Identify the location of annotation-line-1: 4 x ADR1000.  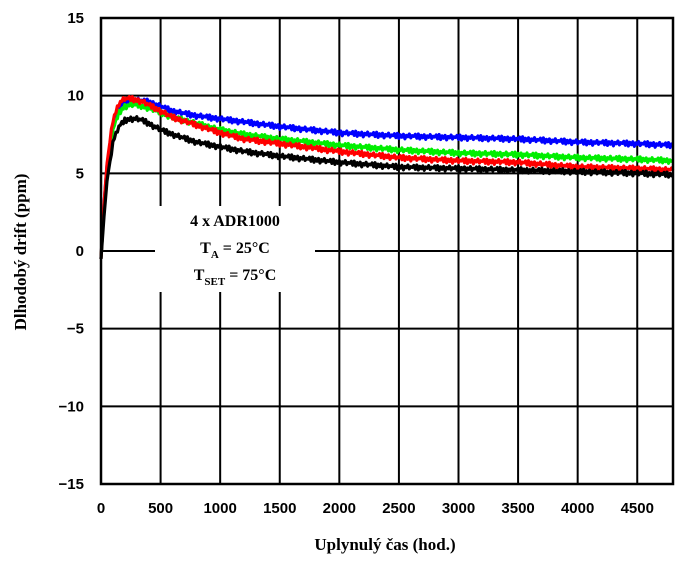
(235, 221).